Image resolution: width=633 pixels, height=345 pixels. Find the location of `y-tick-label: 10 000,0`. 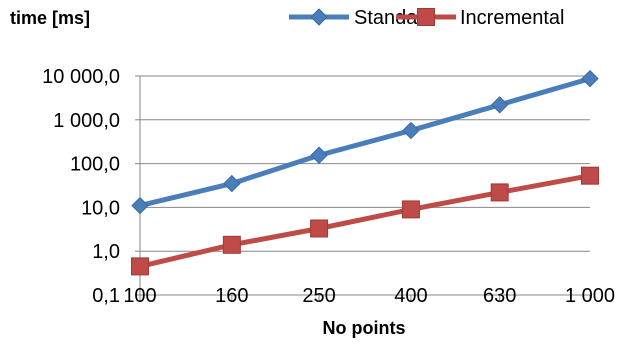

y-tick-label: 10 000,0 is located at coordinates (81, 77).